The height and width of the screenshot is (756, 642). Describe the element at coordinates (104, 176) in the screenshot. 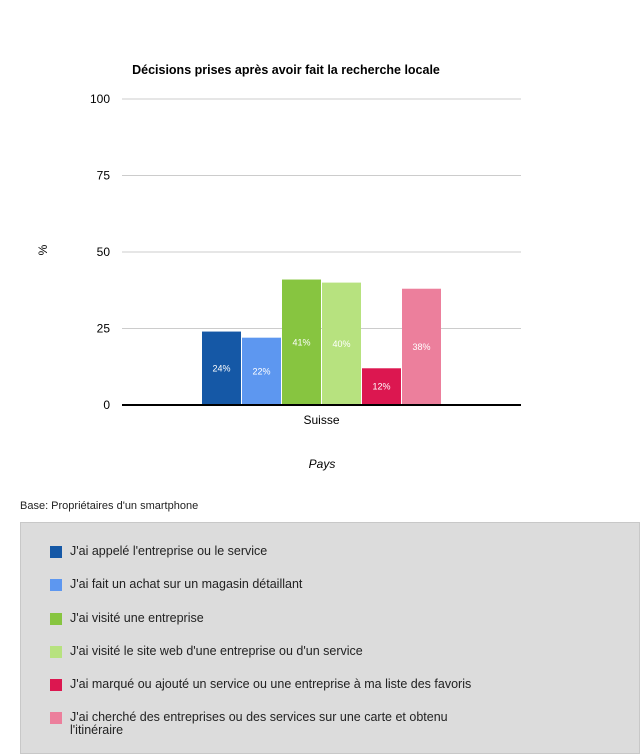

I see `y-tick-label: 75` at that location.